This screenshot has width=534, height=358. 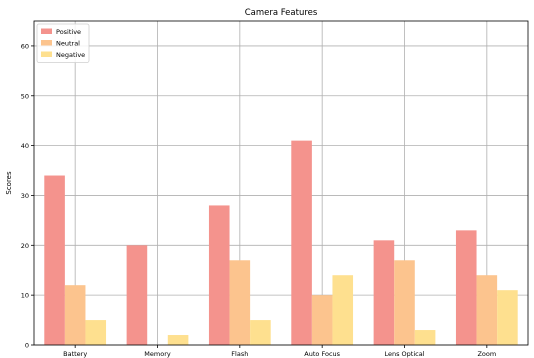 I want to click on bar-neutral-flash, so click(x=240, y=302).